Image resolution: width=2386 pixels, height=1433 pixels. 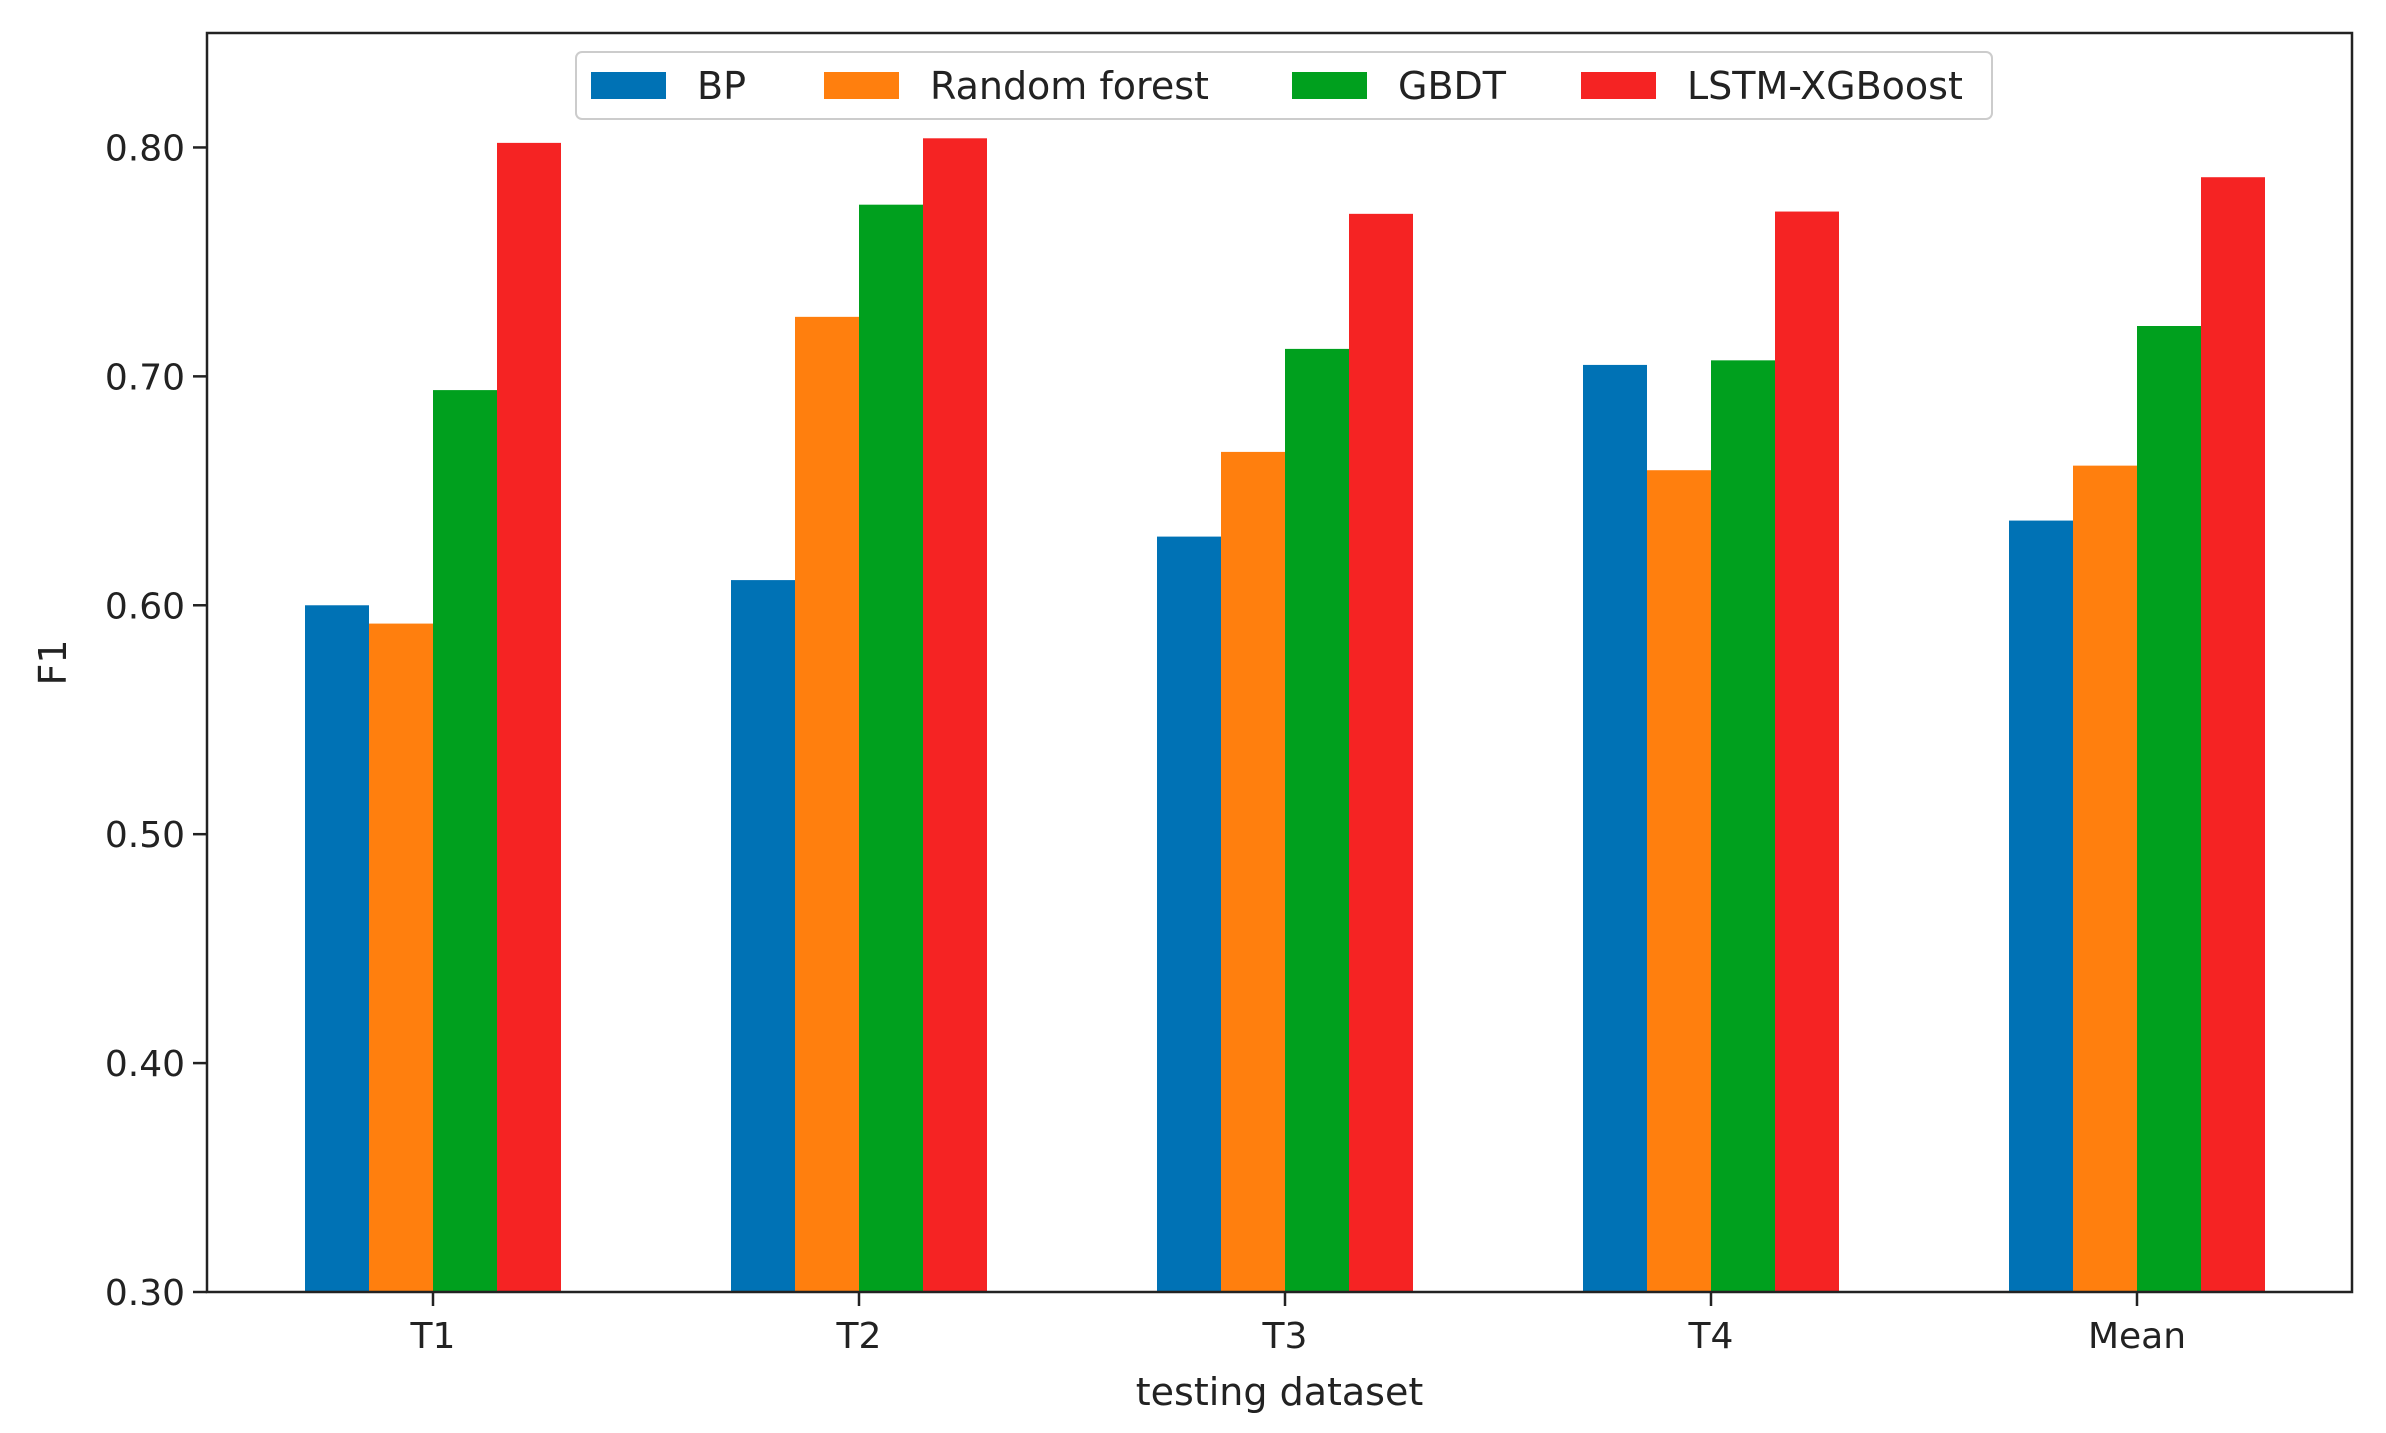 I want to click on bar-gbdt-t2, so click(x=891, y=748).